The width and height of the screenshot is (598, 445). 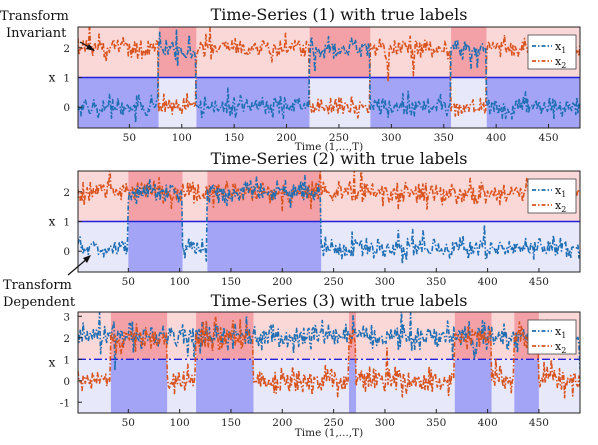 What do you see at coordinates (66, 317) in the screenshot?
I see `y-tick-label: 3` at bounding box center [66, 317].